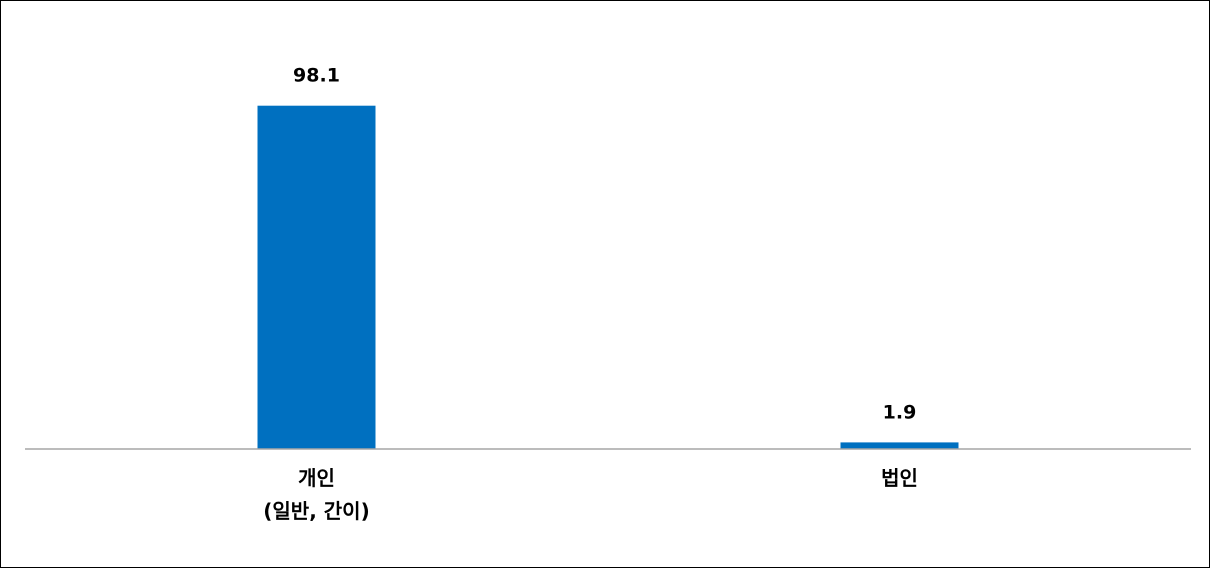 Image resolution: width=1210 pixels, height=568 pixels. I want to click on category-label-0-line-0: 개인, so click(316, 478).